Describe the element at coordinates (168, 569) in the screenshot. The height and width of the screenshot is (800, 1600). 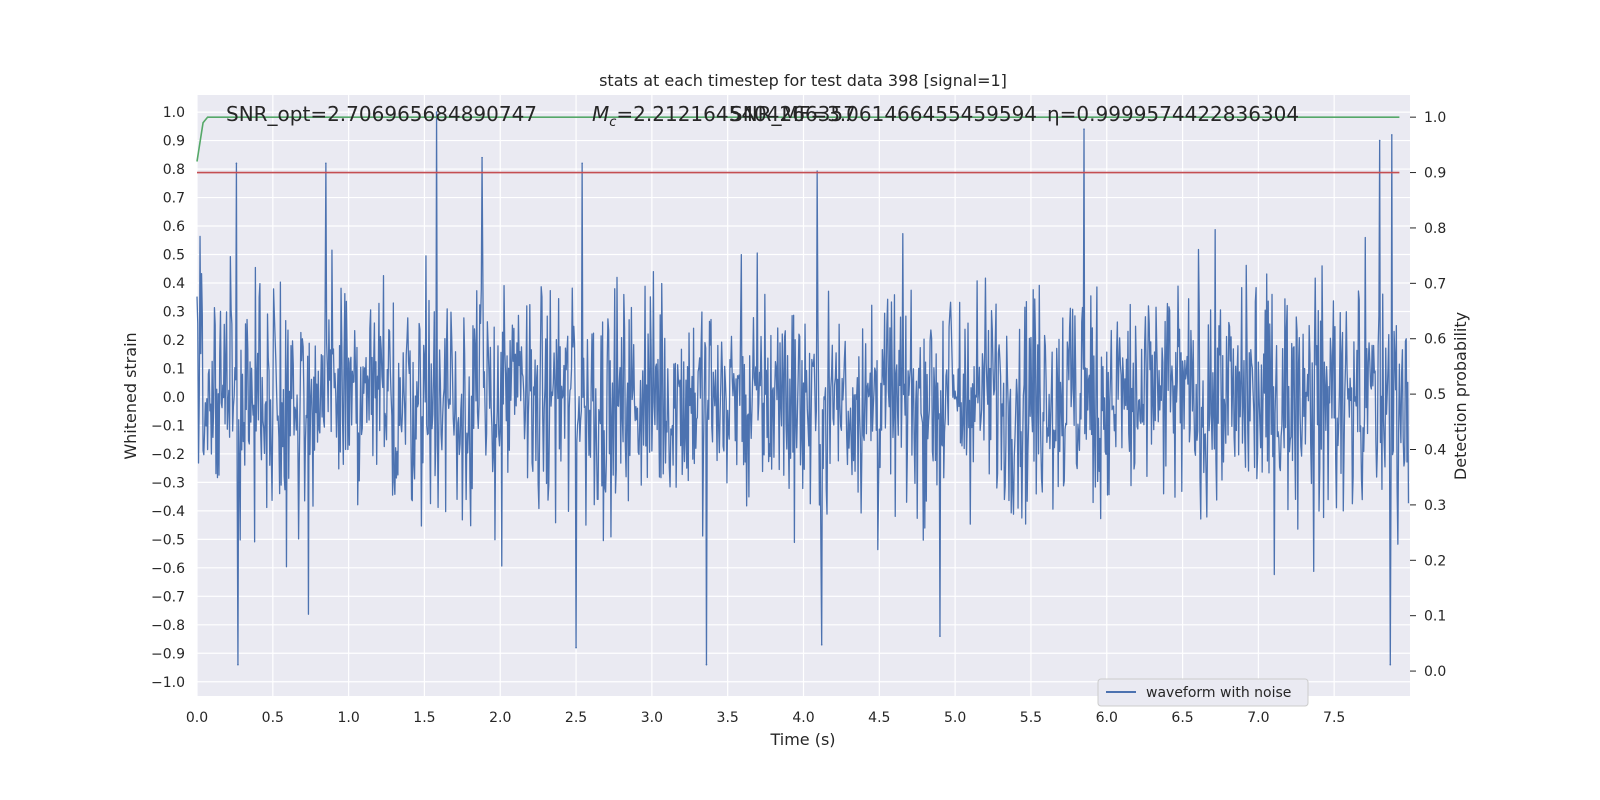
I see `y-tick-label-16: −0.6` at that location.